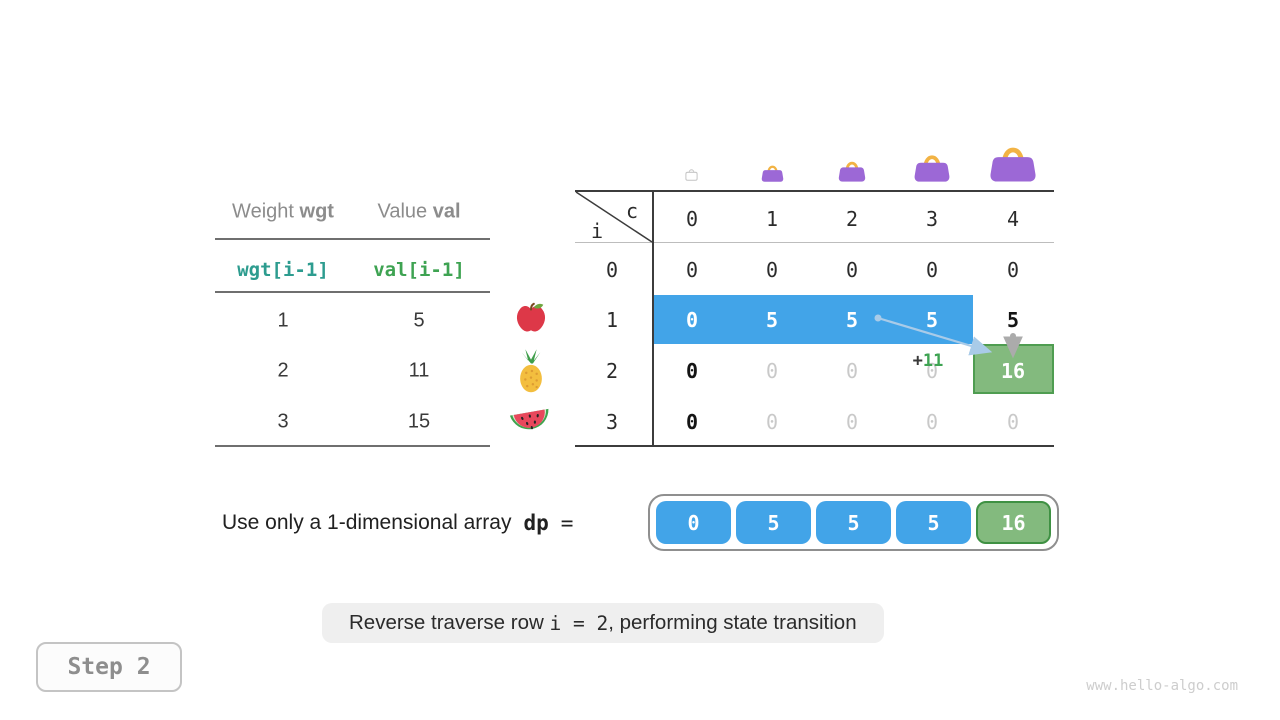 The image size is (1280, 720). What do you see at coordinates (531, 371) in the screenshot?
I see `pineapple-icon` at bounding box center [531, 371].